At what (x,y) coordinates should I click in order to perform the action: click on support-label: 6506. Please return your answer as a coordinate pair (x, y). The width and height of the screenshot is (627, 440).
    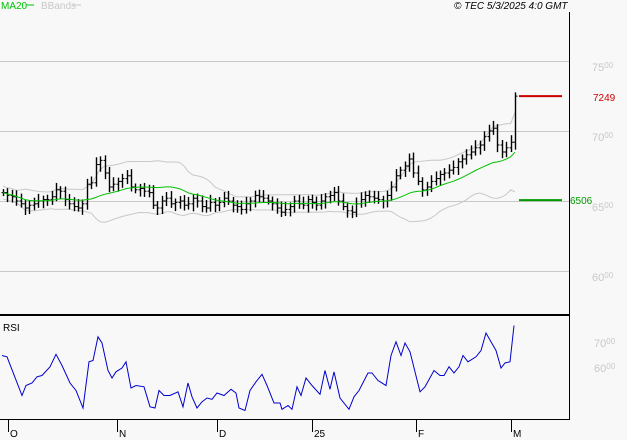
    Looking at the image, I should click on (581, 201).